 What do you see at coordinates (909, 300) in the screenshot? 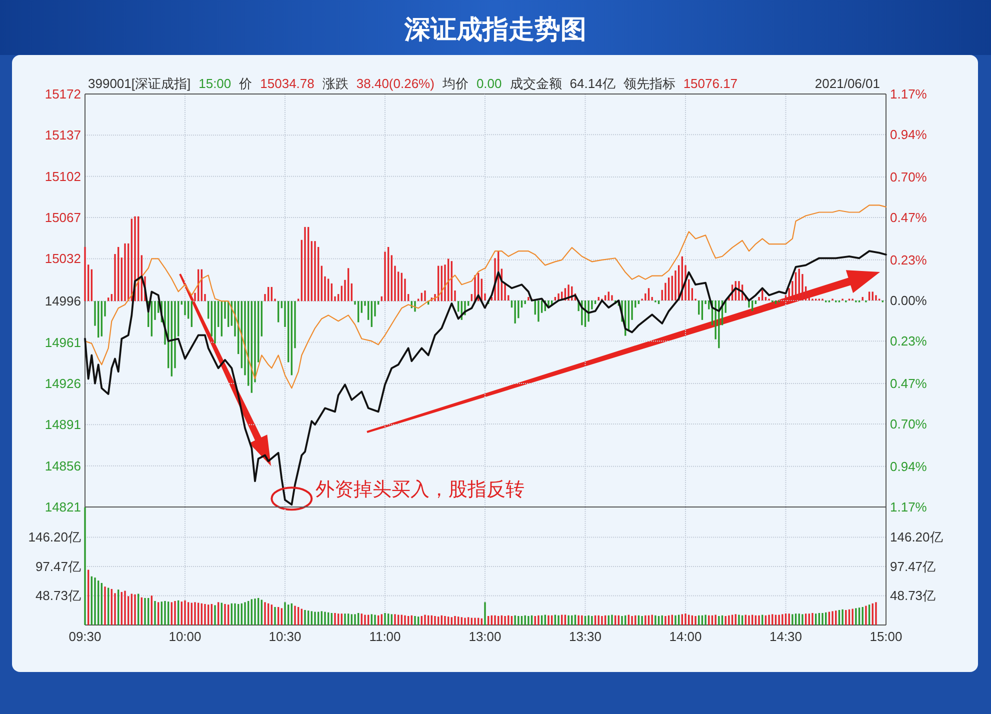
I see `y2-tick-label: 0.00%` at bounding box center [909, 300].